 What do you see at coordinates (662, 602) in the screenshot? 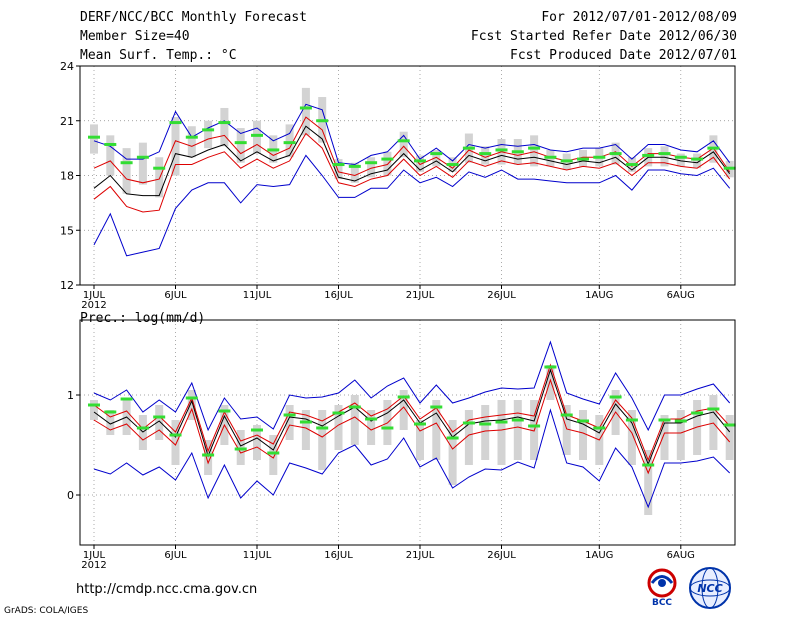
I see `bcc-logo-text: BCC` at bounding box center [662, 602].